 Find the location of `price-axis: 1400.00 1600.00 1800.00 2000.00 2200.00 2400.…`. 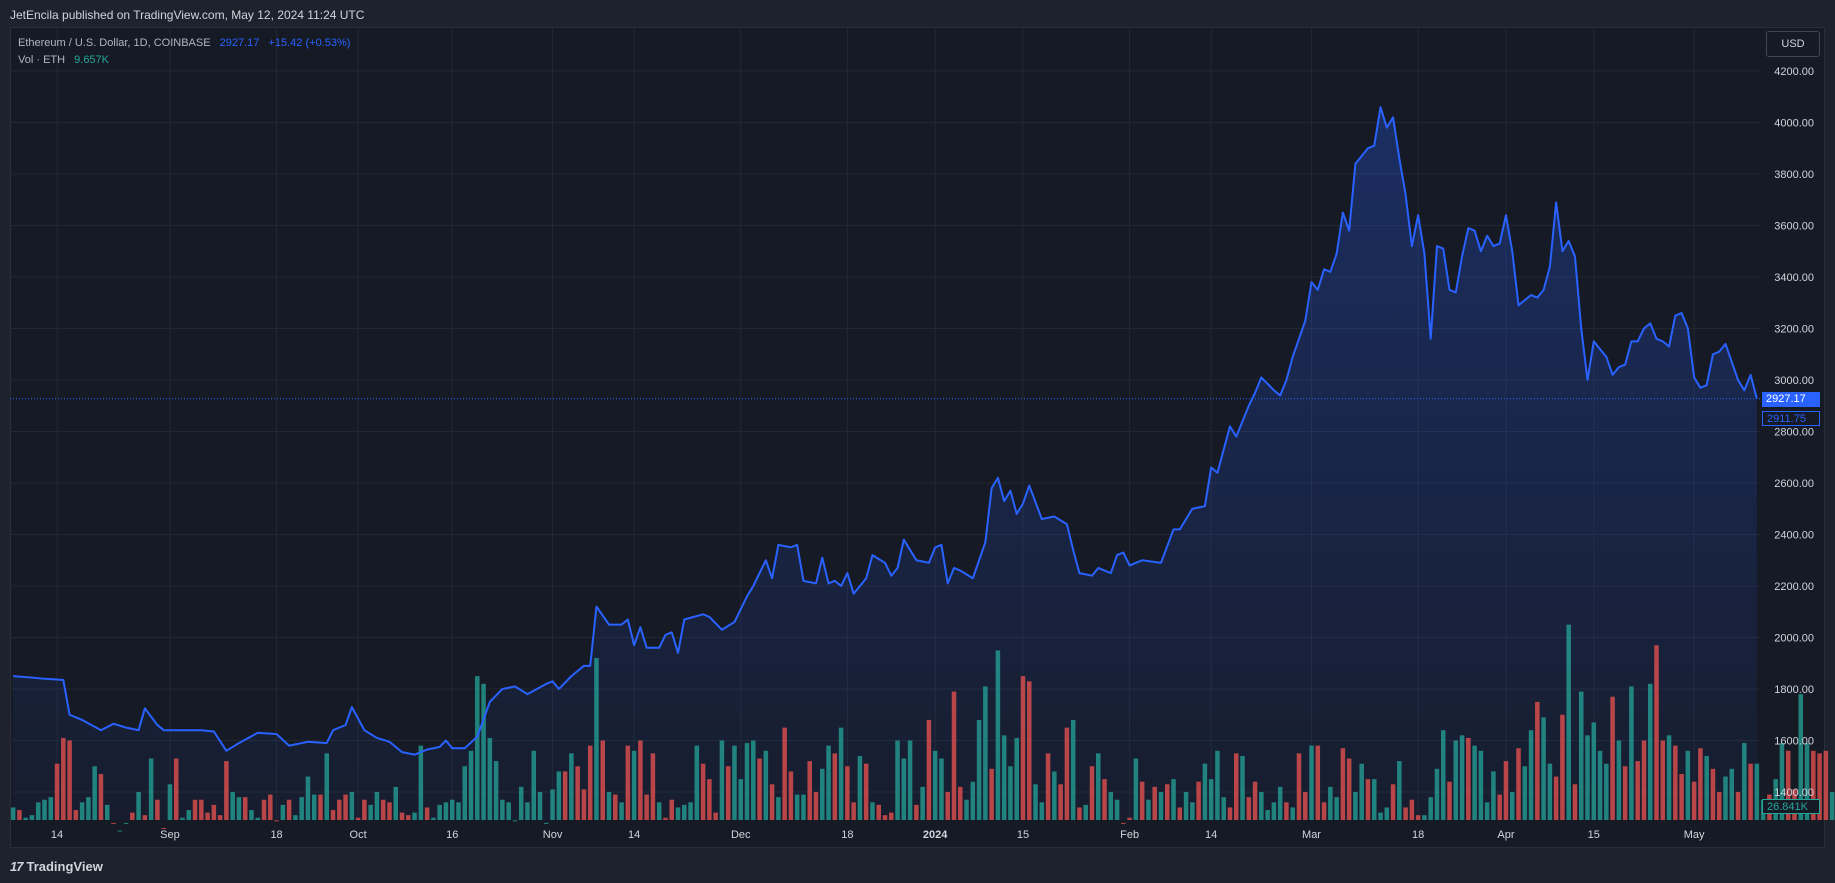

price-axis: 1400.00 1600.00 1800.00 2000.00 2200.00 2400.… is located at coordinates (1794, 432).